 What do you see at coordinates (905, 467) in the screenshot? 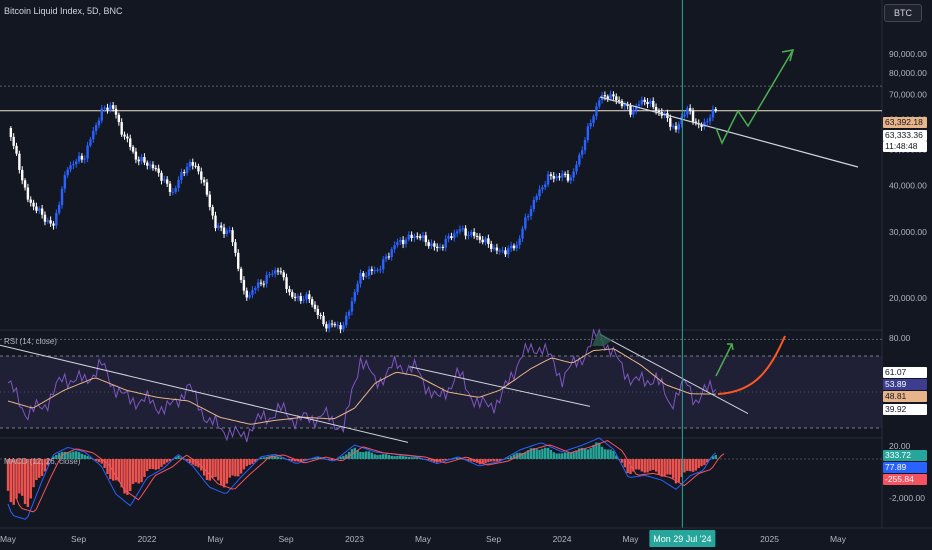
I see `macd-line-label: 77.89` at bounding box center [905, 467].